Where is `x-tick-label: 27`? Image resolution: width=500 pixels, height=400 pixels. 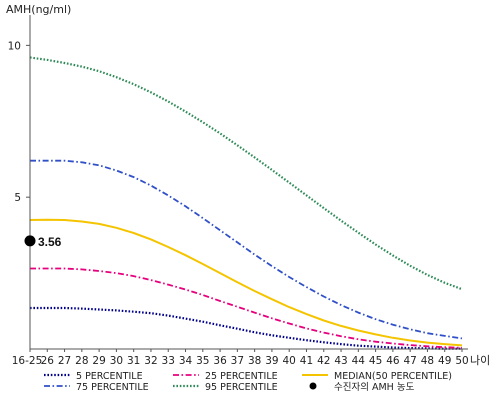
x-tick-label: 27 is located at coordinates (64, 361).